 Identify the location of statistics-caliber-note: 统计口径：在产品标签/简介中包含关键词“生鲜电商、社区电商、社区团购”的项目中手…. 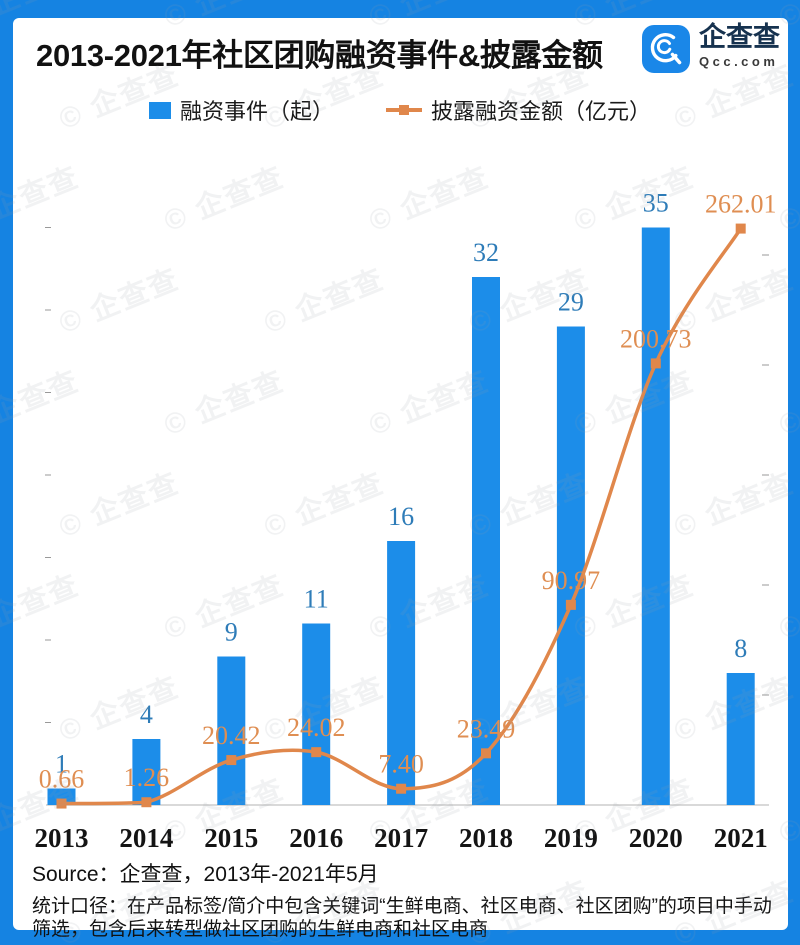
(402, 918).